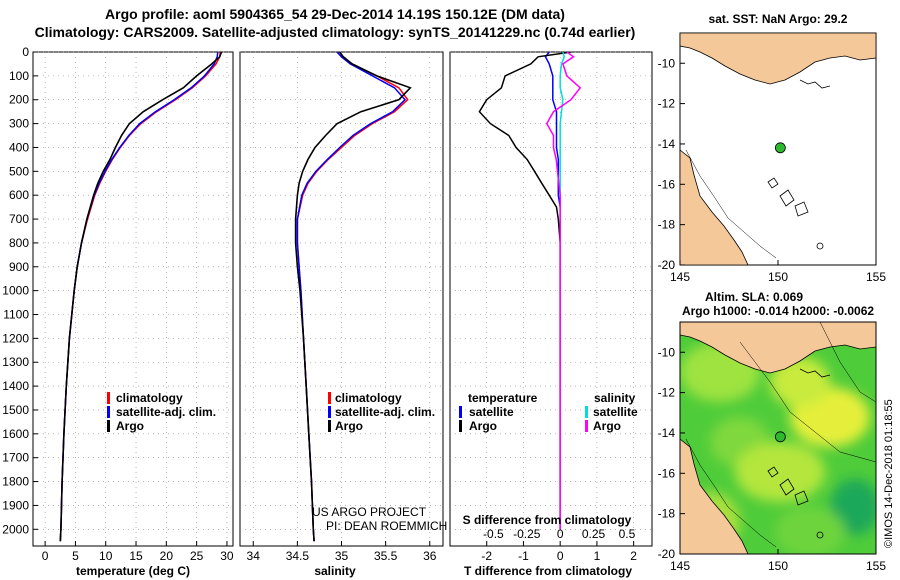 This screenshot has width=900, height=580. Describe the element at coordinates (19, 76) in the screenshot. I see `depth-tick-label: 100` at that location.